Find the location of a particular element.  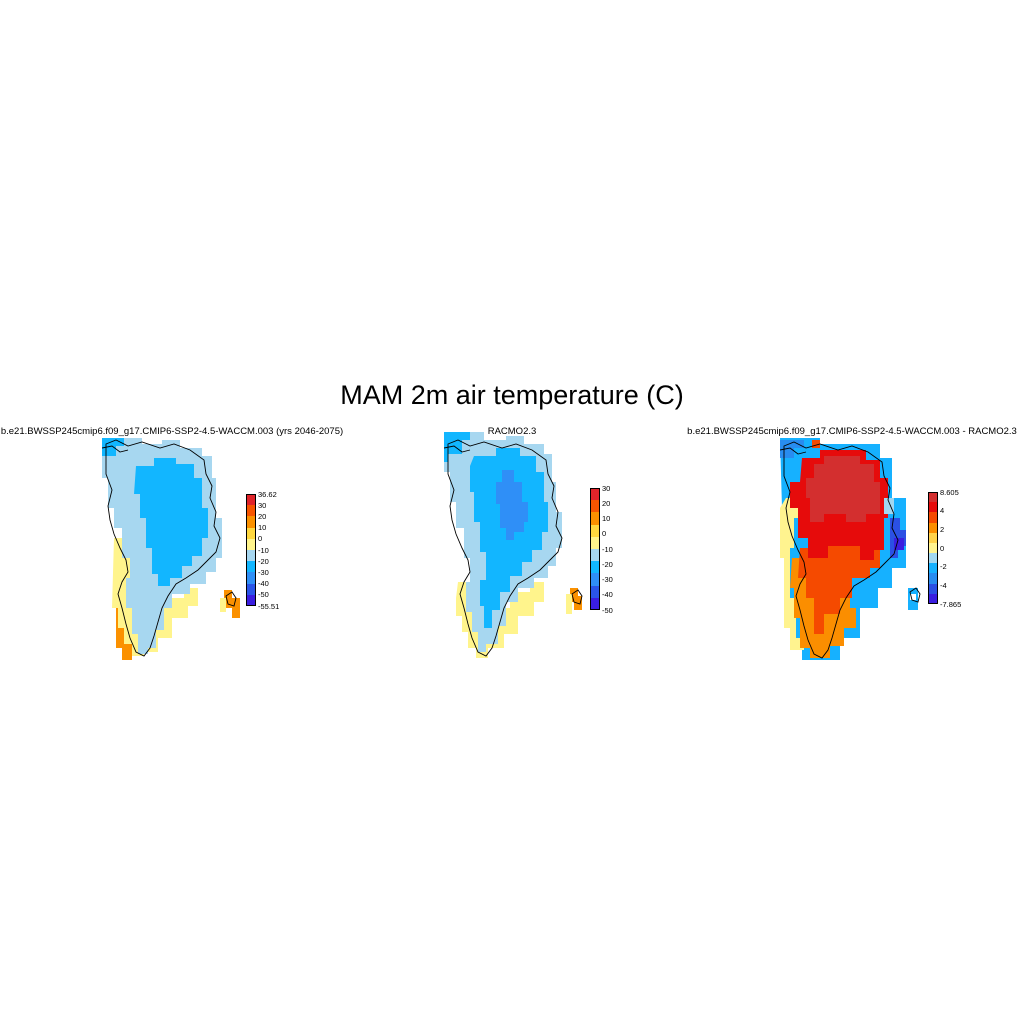

svalbard-coast-patch is located at coordinates (232, 604).